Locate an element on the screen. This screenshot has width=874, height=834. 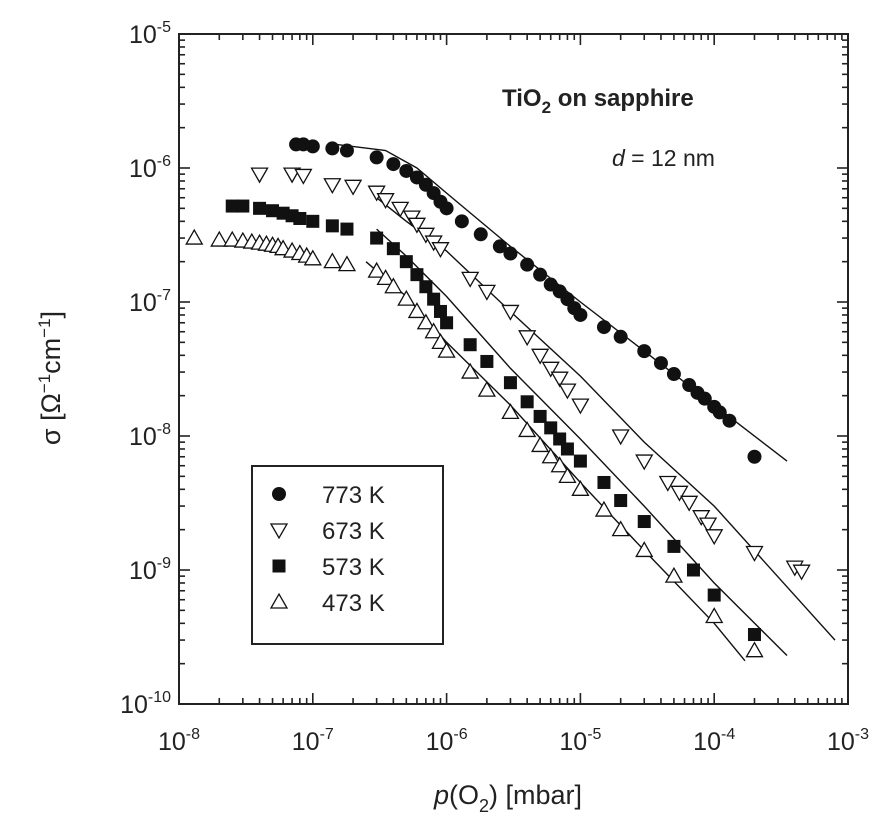
y-tick-label: 10⁻⁷ is located at coordinates (150, 302).